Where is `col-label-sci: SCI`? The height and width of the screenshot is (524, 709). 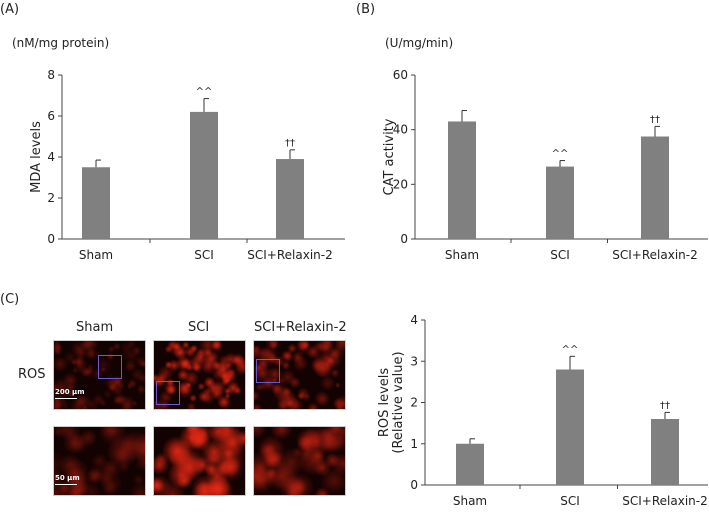 col-label-sci: SCI is located at coordinates (199, 327).